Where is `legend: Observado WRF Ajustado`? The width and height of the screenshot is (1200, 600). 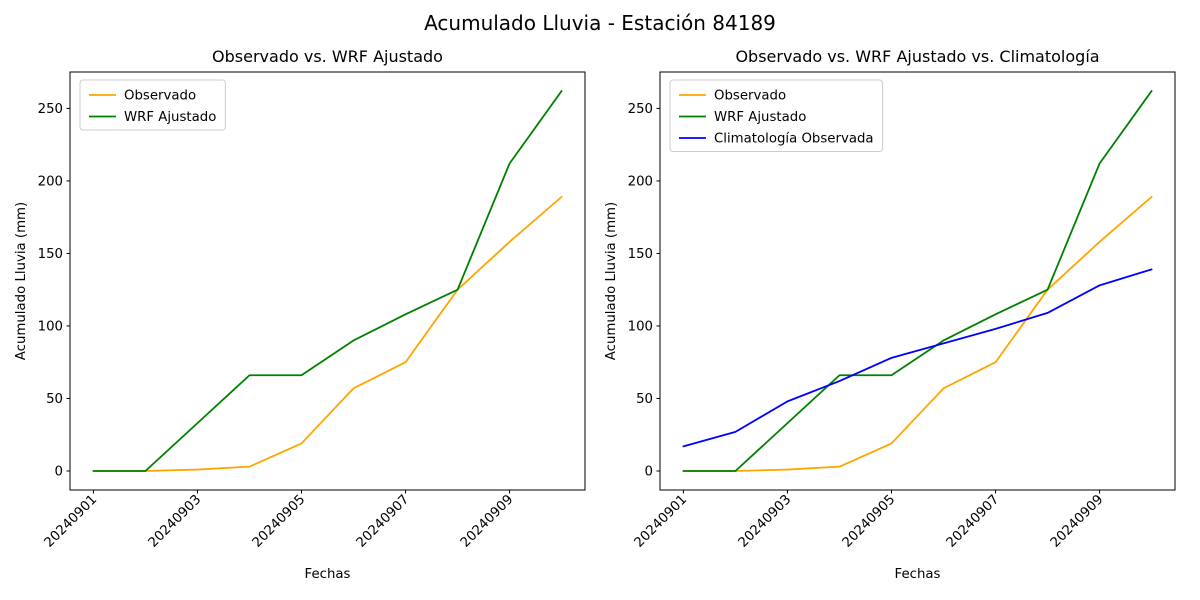 legend: Observado WRF Ajustado is located at coordinates (152, 105).